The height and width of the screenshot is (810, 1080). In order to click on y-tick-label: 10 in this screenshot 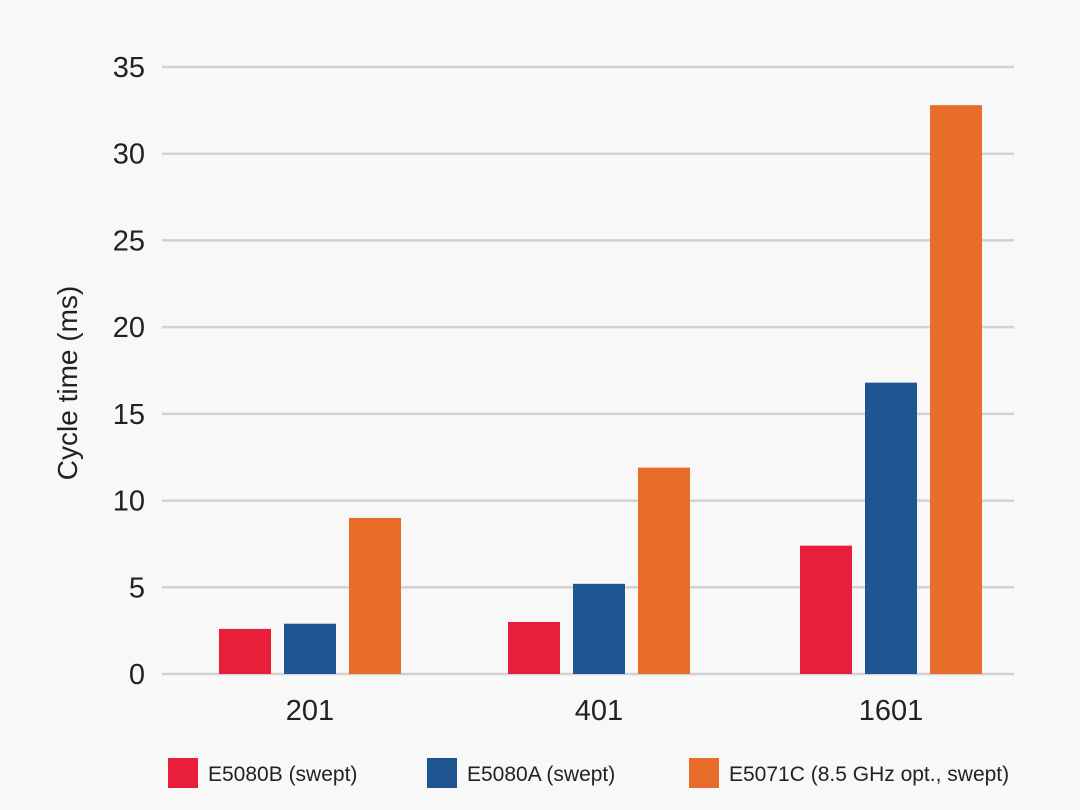, I will do `click(129, 502)`.